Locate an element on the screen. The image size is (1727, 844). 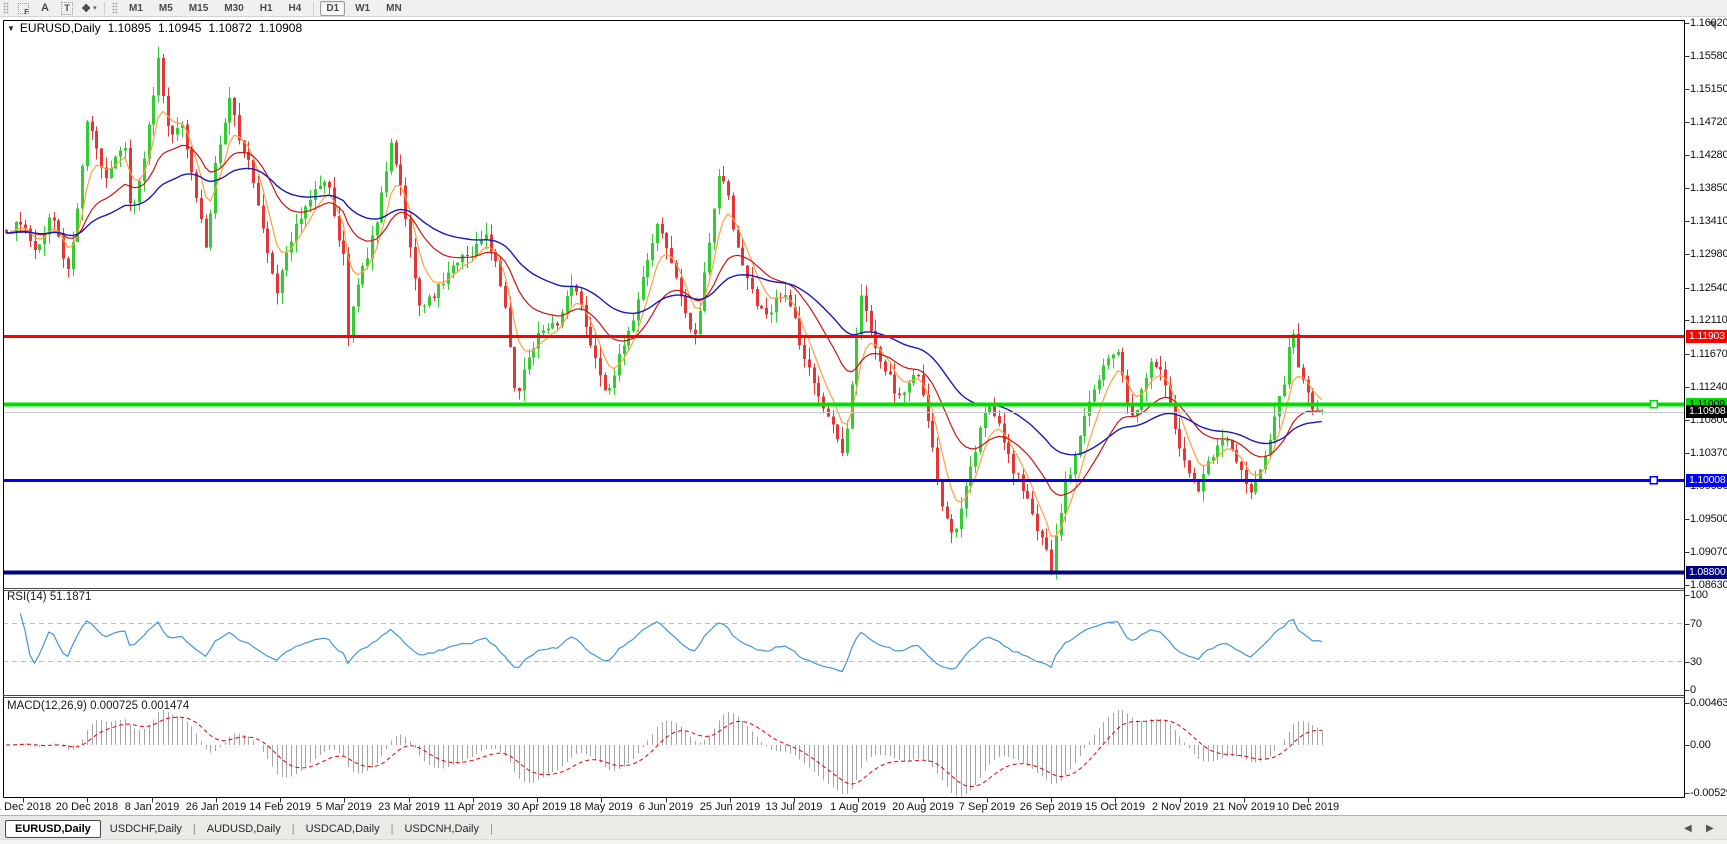
timeframe-button-mn: MN is located at coordinates (394, 8).